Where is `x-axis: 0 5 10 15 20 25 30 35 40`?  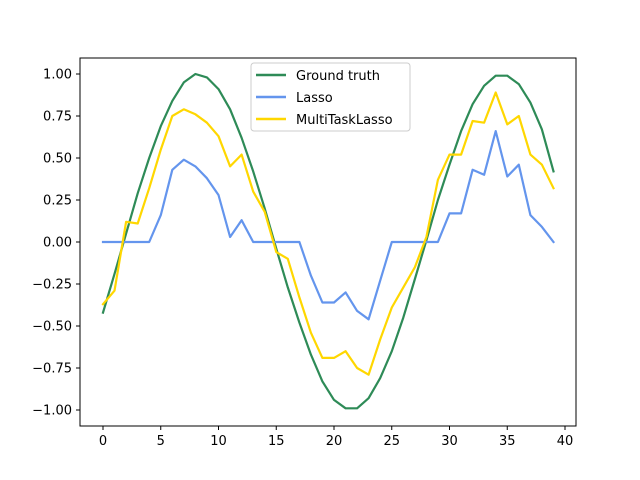
x-axis: 0 5 10 15 20 25 30 35 40 is located at coordinates (336, 437).